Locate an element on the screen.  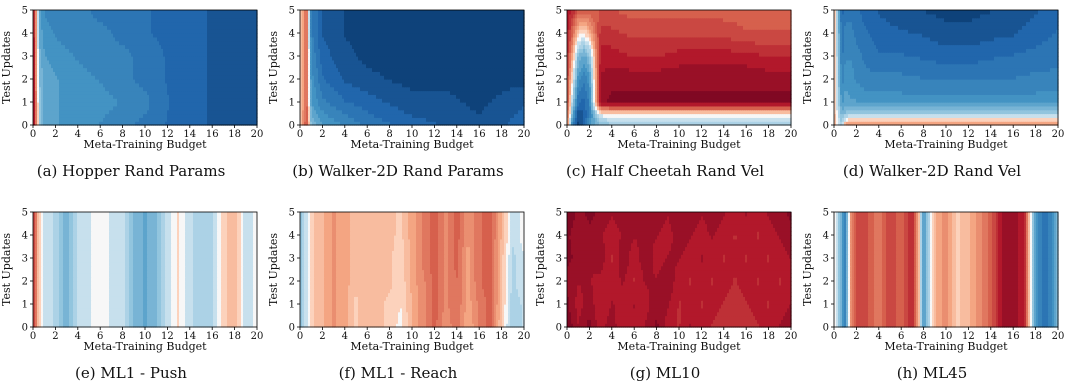
x-tick-label: 20 is located at coordinates (257, 134).